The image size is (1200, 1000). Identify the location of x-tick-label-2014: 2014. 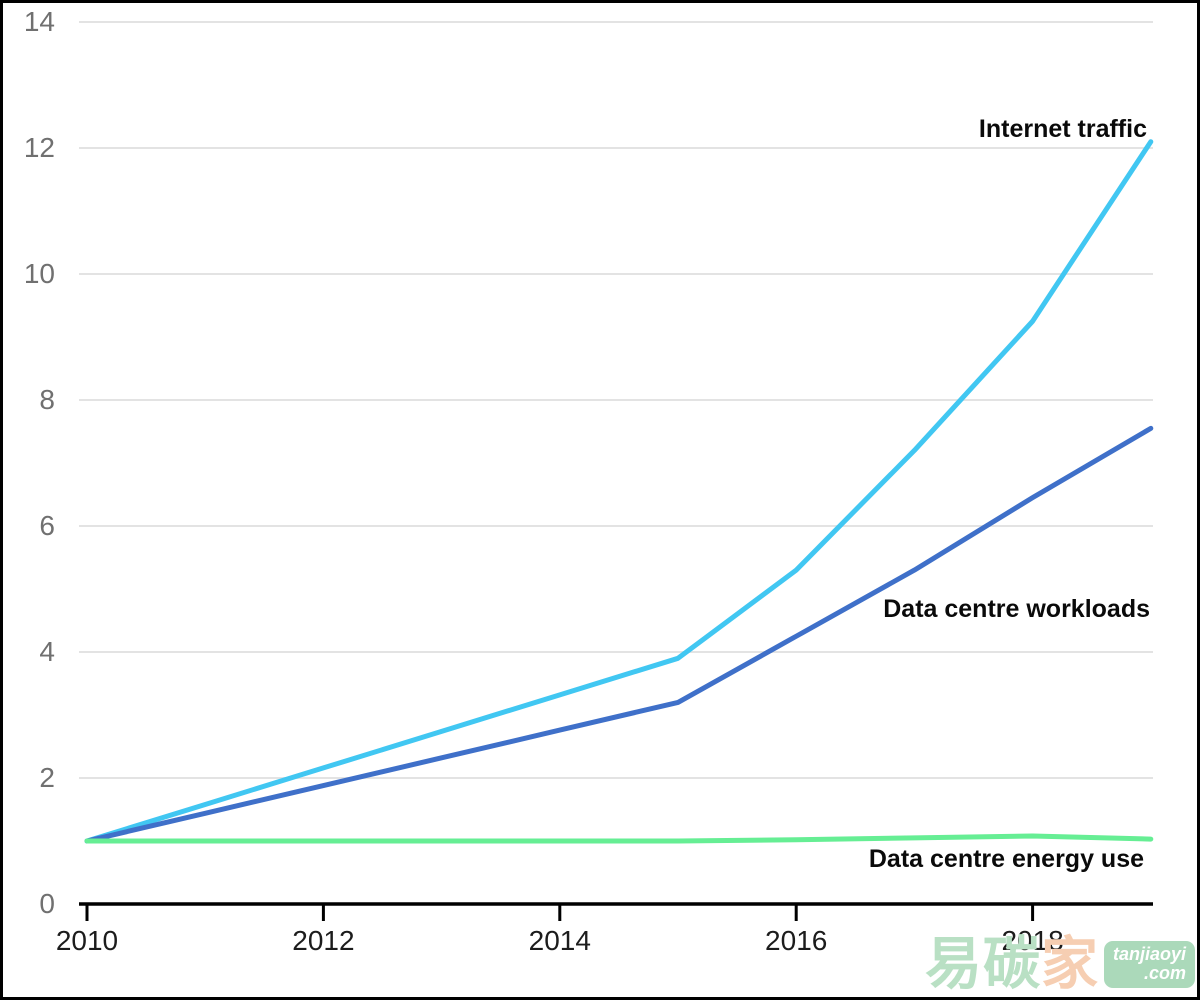
(560, 940).